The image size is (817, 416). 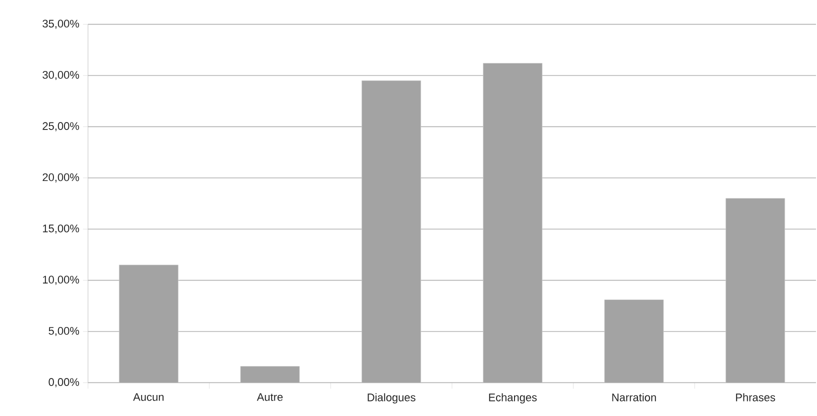 I want to click on y-tick-label: 15,00%, so click(x=61, y=229).